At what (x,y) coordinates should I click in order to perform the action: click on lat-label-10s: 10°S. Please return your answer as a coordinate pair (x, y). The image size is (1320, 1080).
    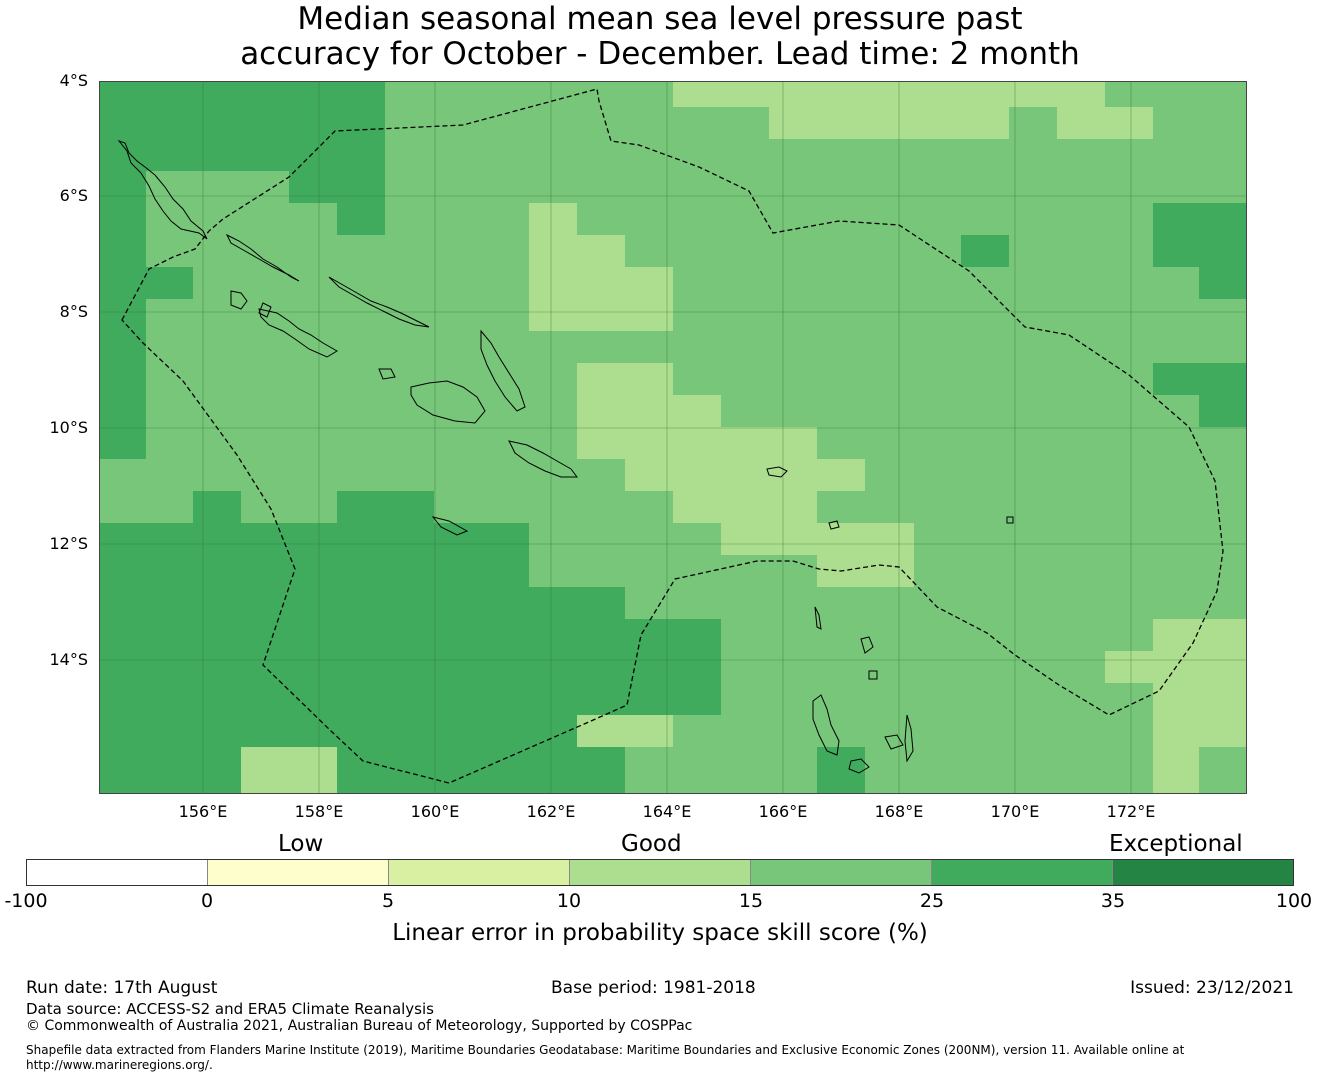
    Looking at the image, I should click on (68, 427).